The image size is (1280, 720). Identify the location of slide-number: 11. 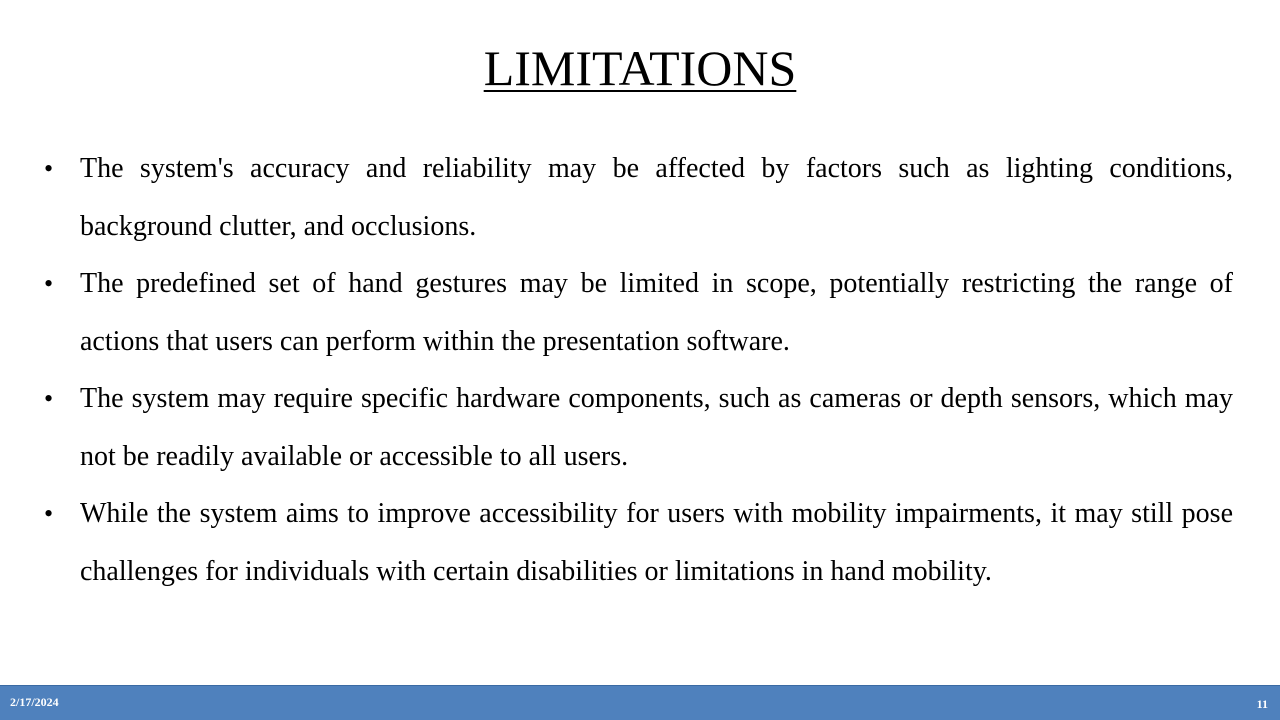
(1262, 704).